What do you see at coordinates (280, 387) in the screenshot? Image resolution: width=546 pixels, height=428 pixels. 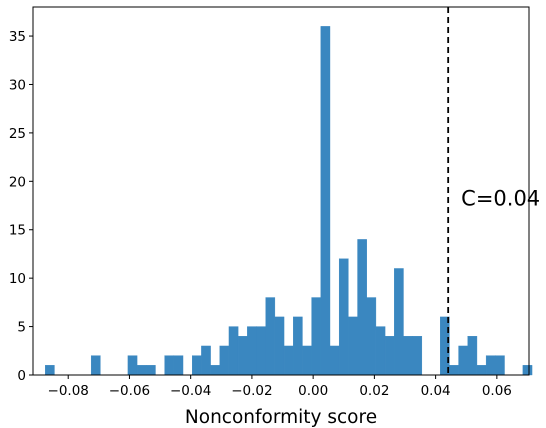 I see `x-axis-ticks: −0.08 −0.06 −0.04 −0.02 0.00 0.02 0.04 0.06` at bounding box center [280, 387].